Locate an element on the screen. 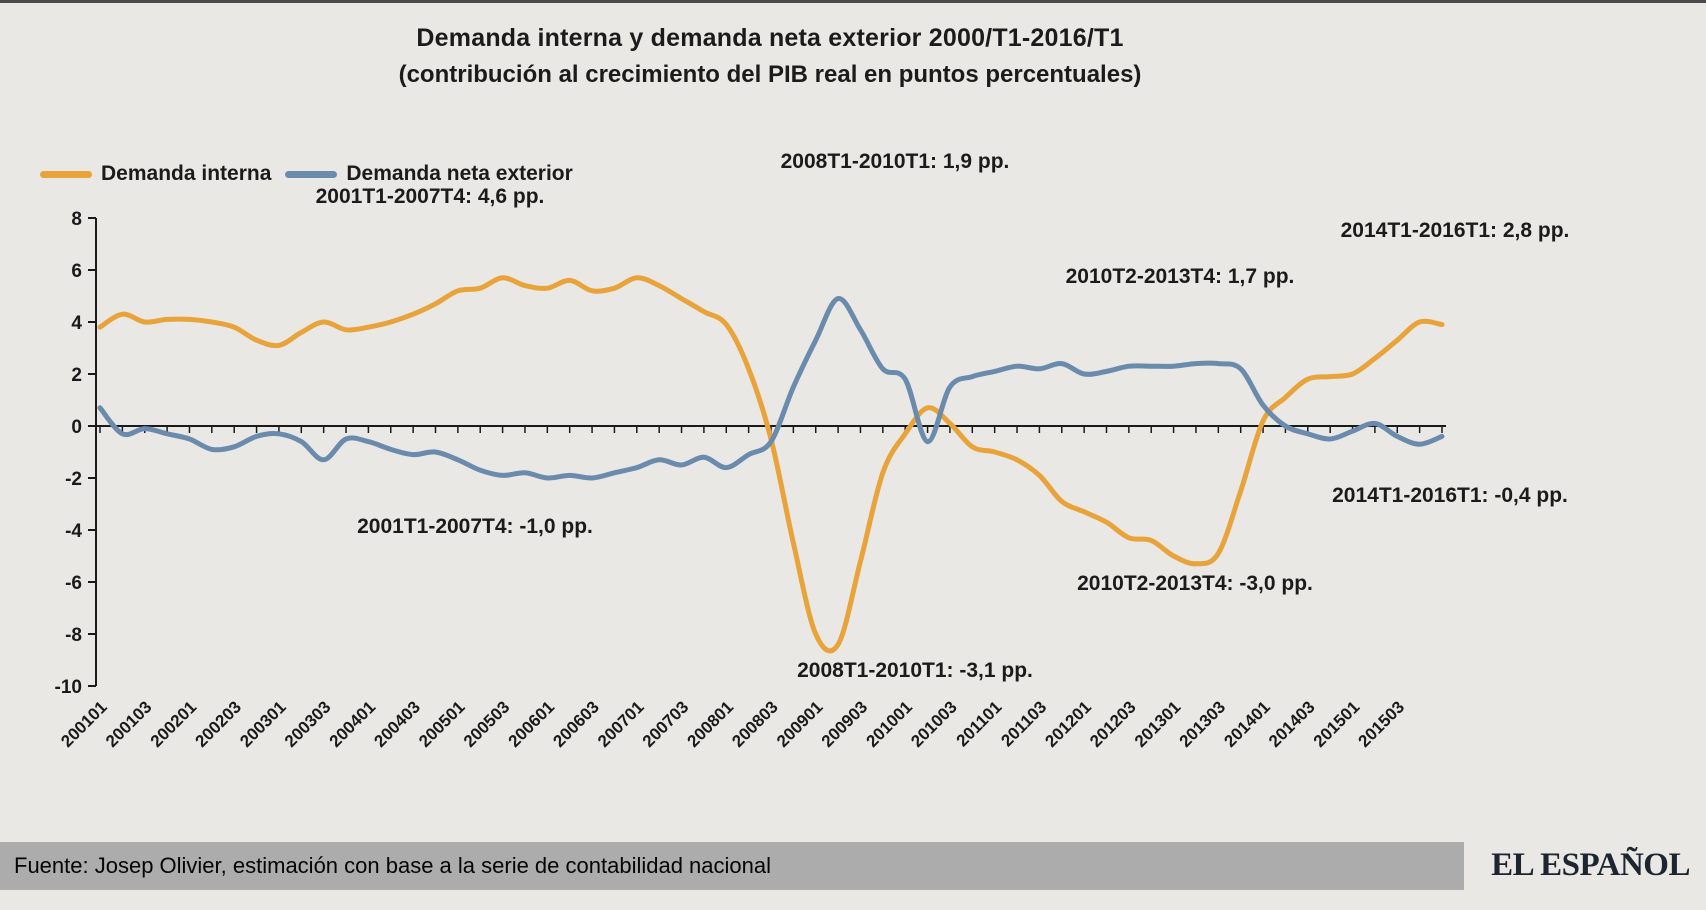 This screenshot has width=1706, height=910. x-axis-tick-label: 201301 is located at coordinates (1158, 724).